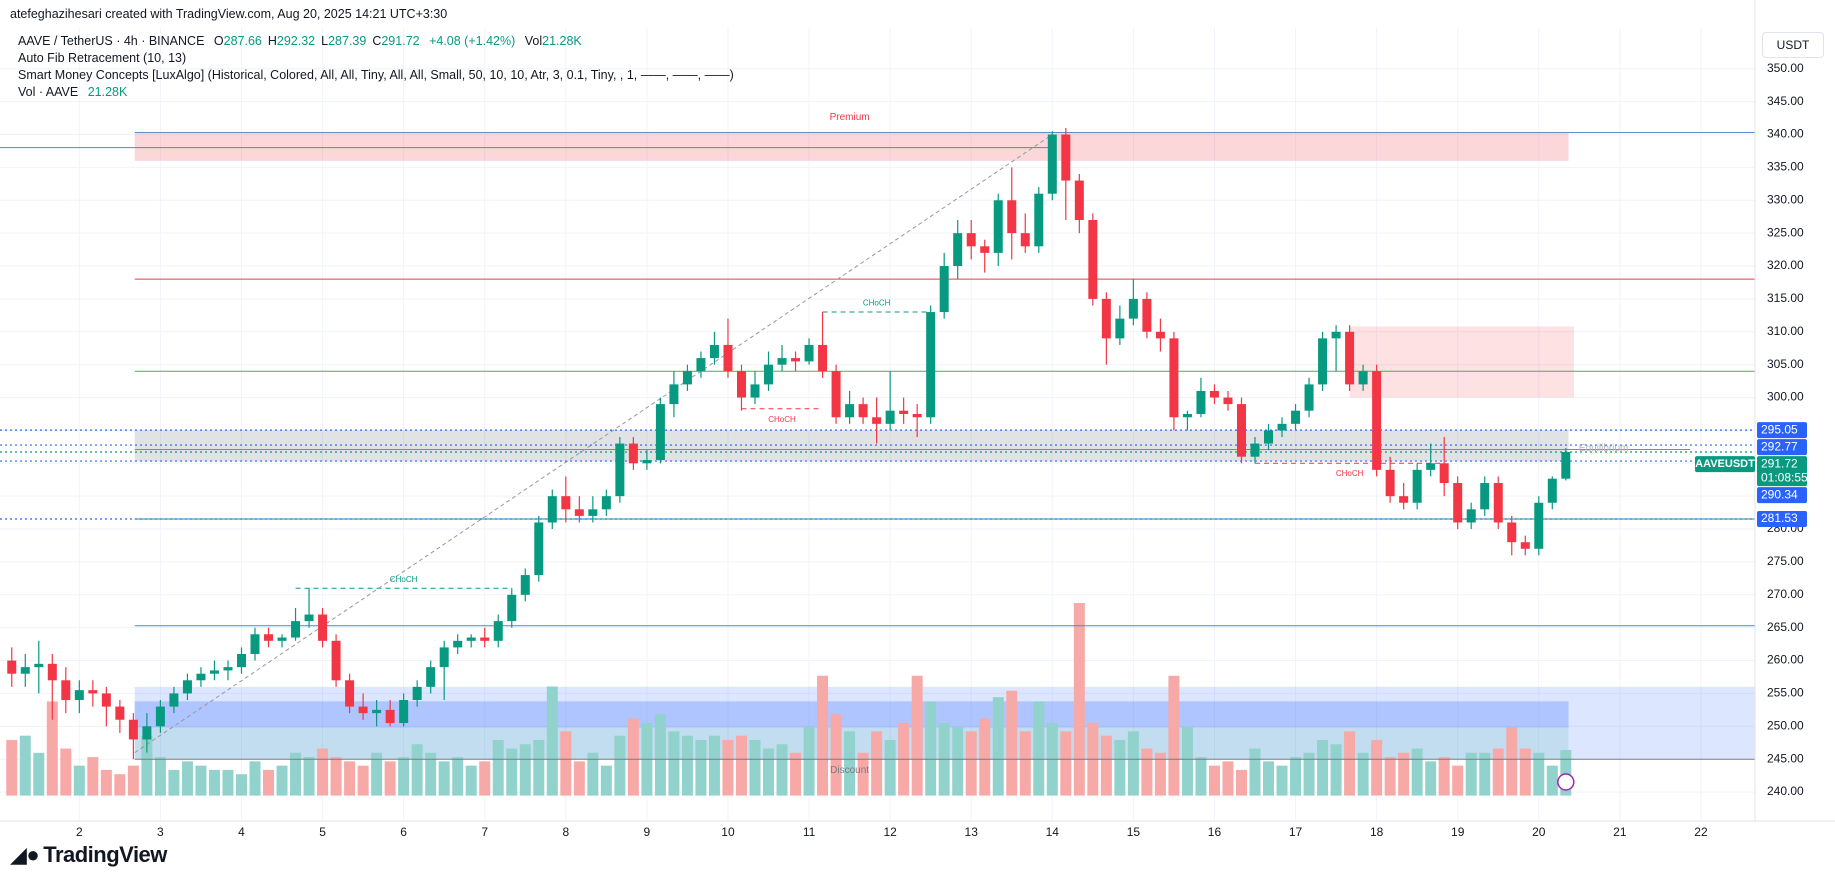 The image size is (1835, 883). I want to click on symbol-tag-box, so click(1725, 464).